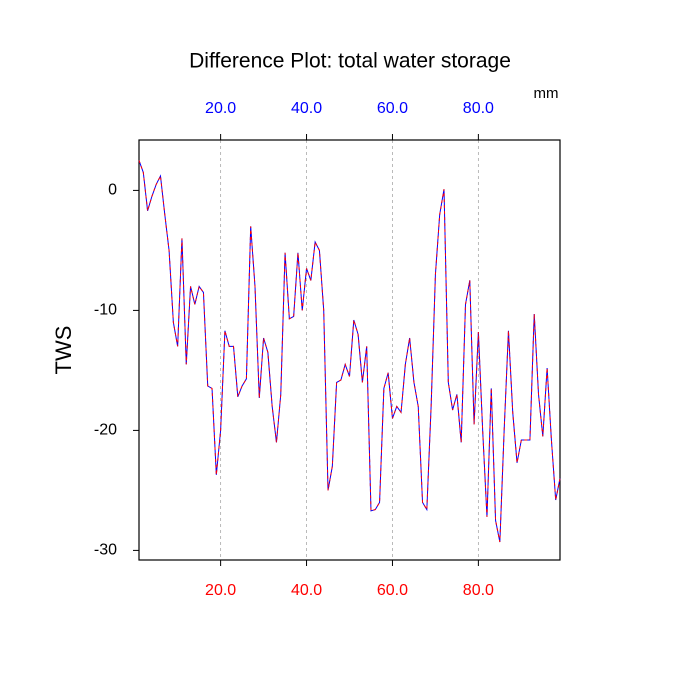 Image resolution: width=700 pixels, height=700 pixels. I want to click on x-tick-label-top: 60.0, so click(392, 108).